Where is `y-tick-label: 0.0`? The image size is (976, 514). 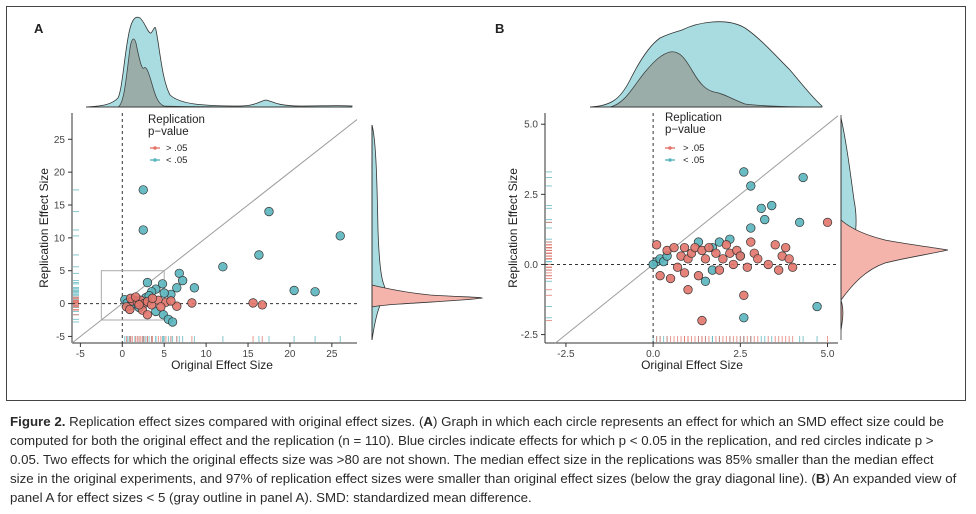 y-tick-label: 0.0 is located at coordinates (531, 265).